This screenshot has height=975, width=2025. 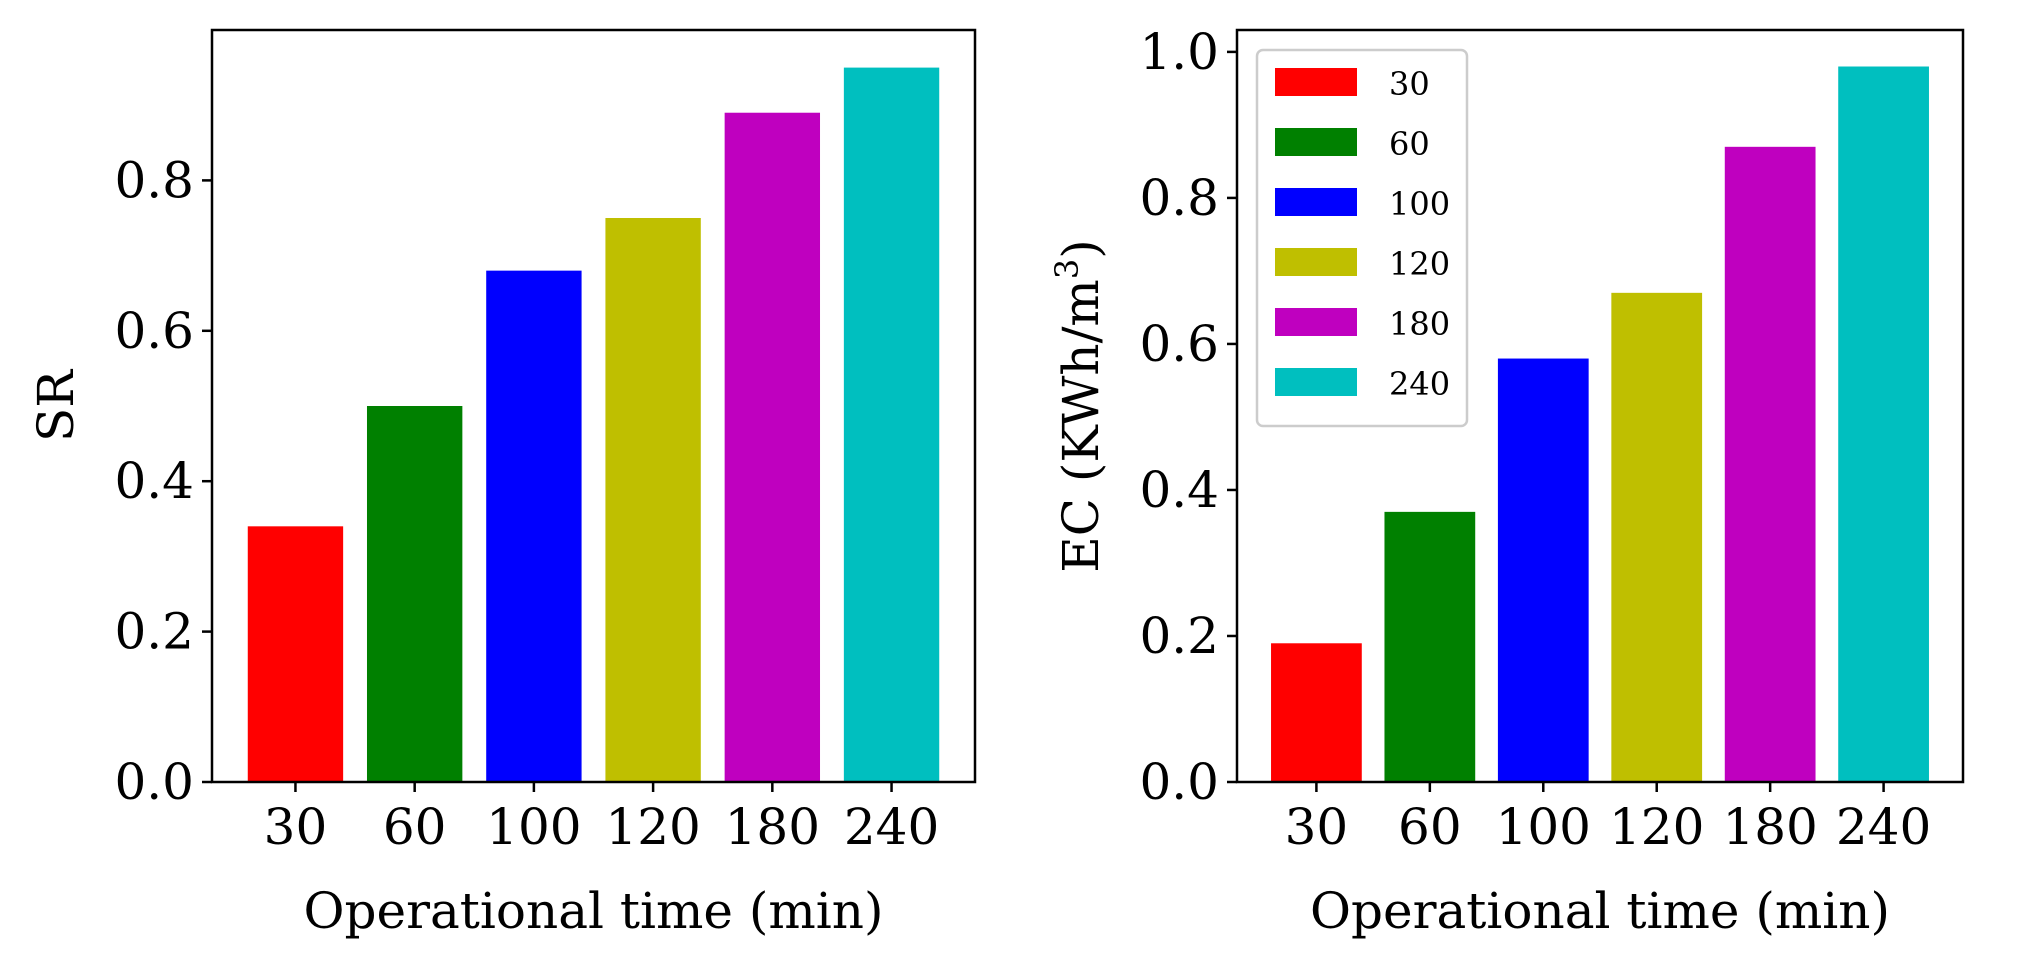 What do you see at coordinates (1079, 405) in the screenshot?
I see `y-axis-label: EC (KWh/m3)` at bounding box center [1079, 405].